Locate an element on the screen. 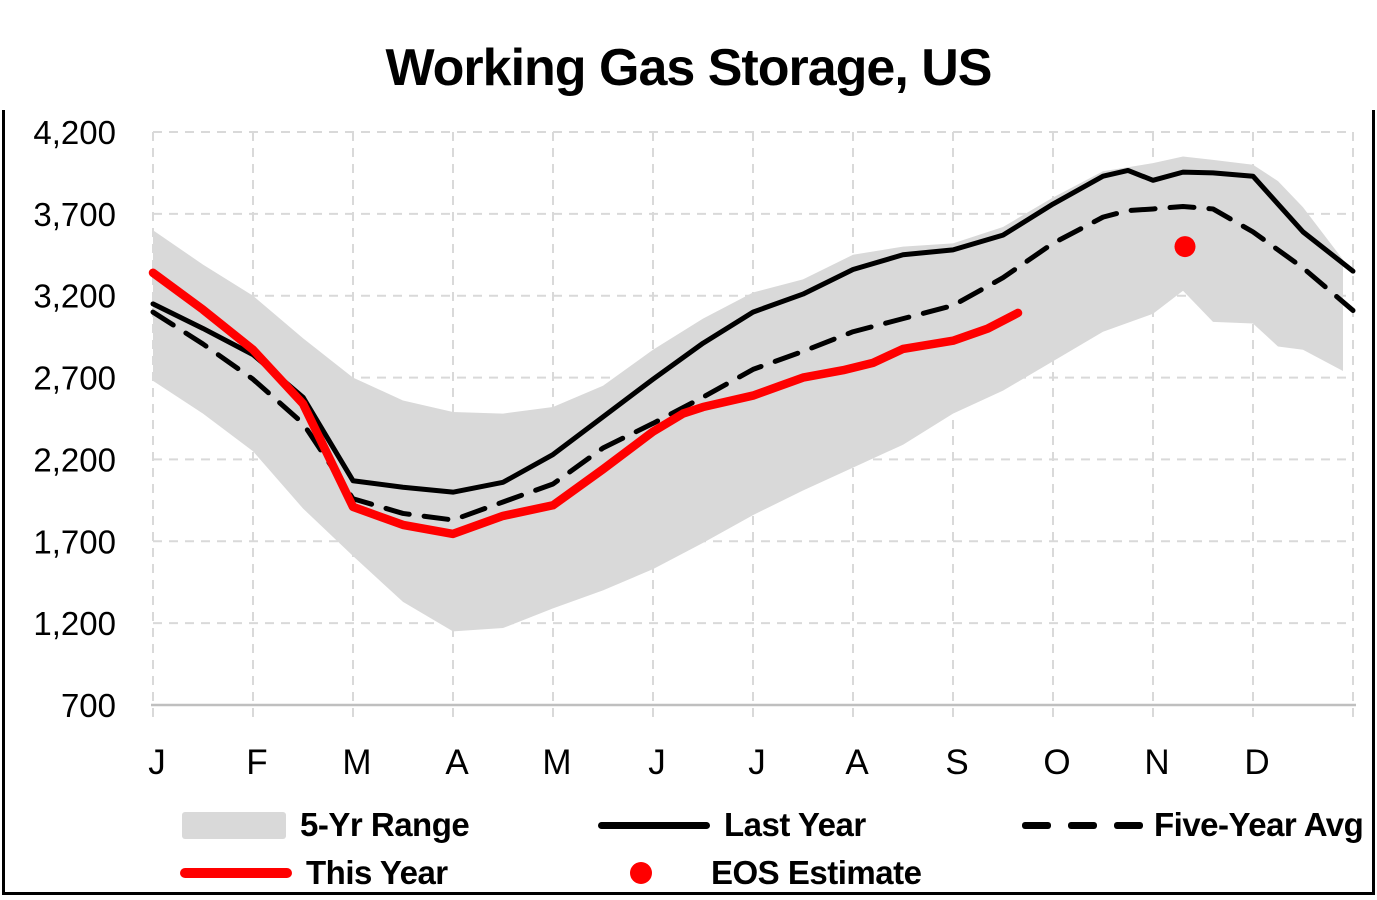 The width and height of the screenshot is (1377, 900). legend-label: EOS Estimate is located at coordinates (816, 872).